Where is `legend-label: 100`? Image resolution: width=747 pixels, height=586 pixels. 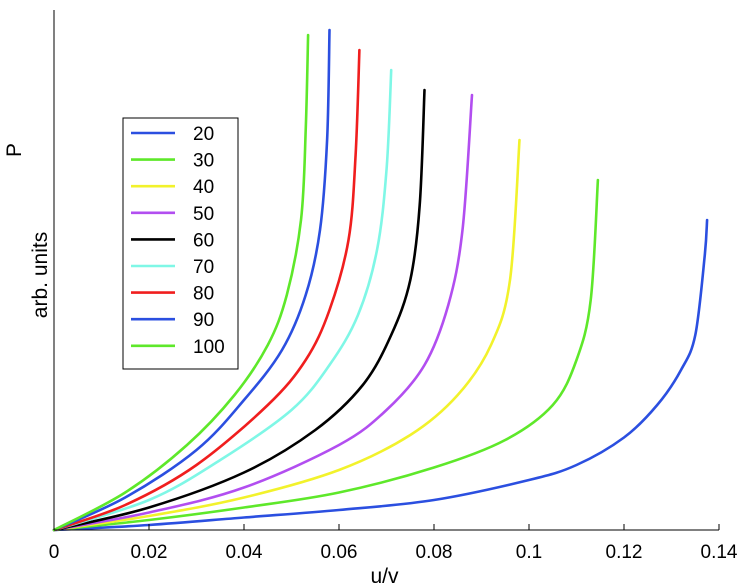
legend-label: 100 is located at coordinates (209, 347).